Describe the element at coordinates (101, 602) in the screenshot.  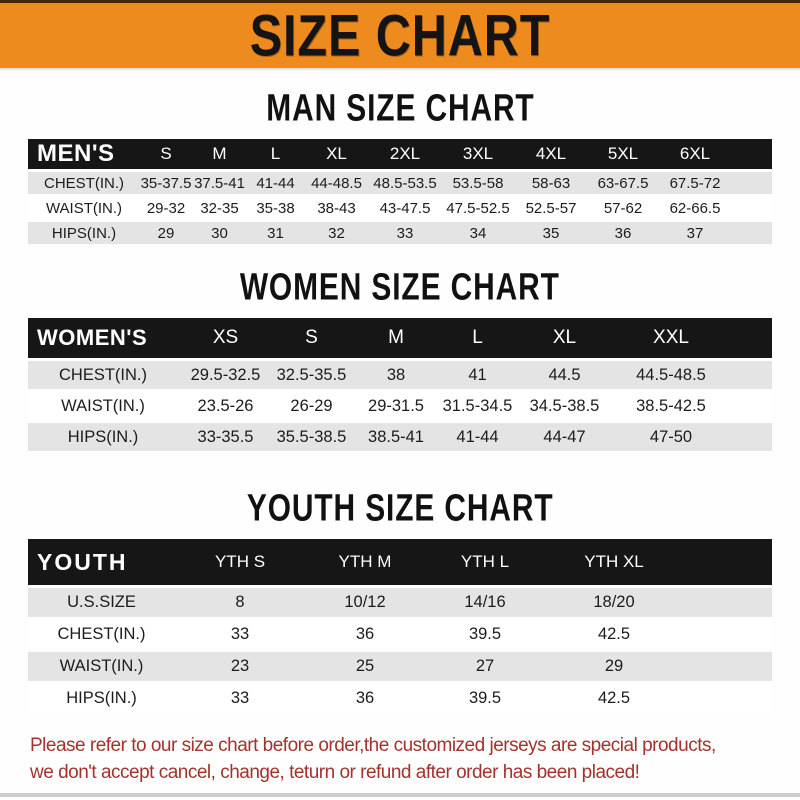
I see `row-label: U.S.SIZE` at that location.